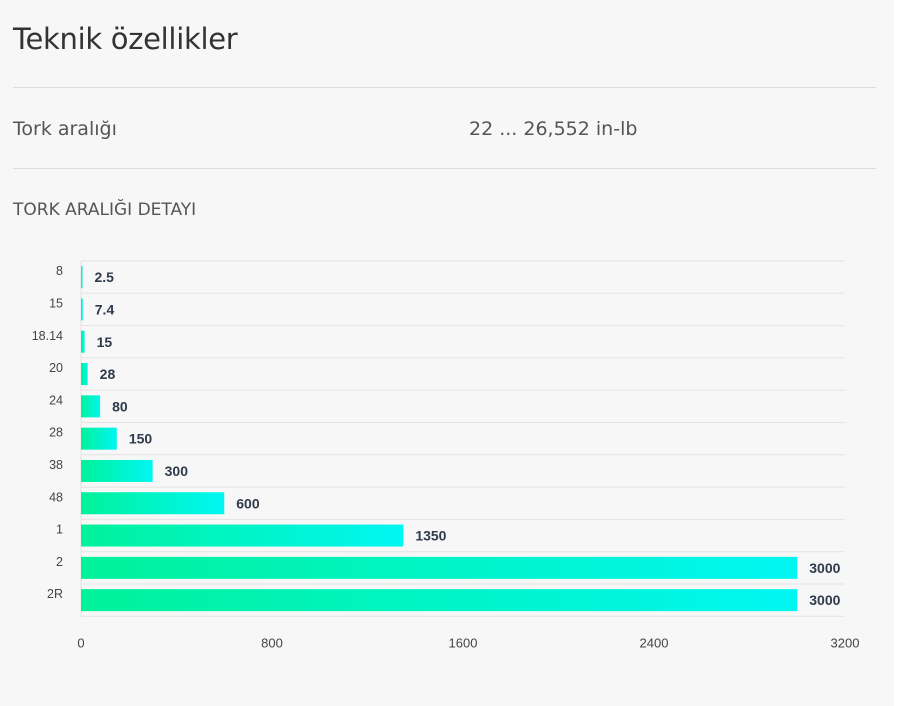 This screenshot has height=706, width=906. Describe the element at coordinates (430, 536) in the screenshot. I see `value-label: 1350` at that location.